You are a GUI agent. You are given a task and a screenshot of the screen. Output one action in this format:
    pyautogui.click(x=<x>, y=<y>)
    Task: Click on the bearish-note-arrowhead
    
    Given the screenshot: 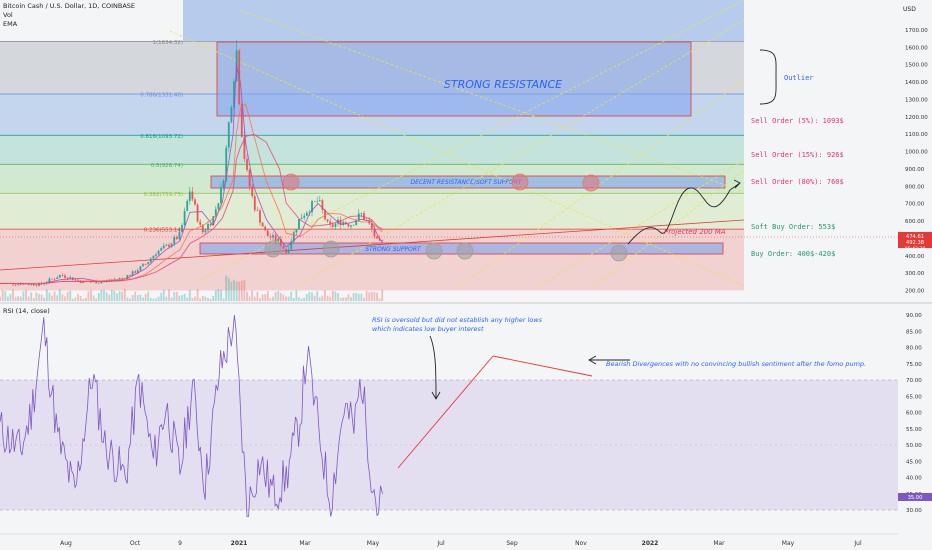 What is the action you would take?
    pyautogui.click(x=592, y=360)
    